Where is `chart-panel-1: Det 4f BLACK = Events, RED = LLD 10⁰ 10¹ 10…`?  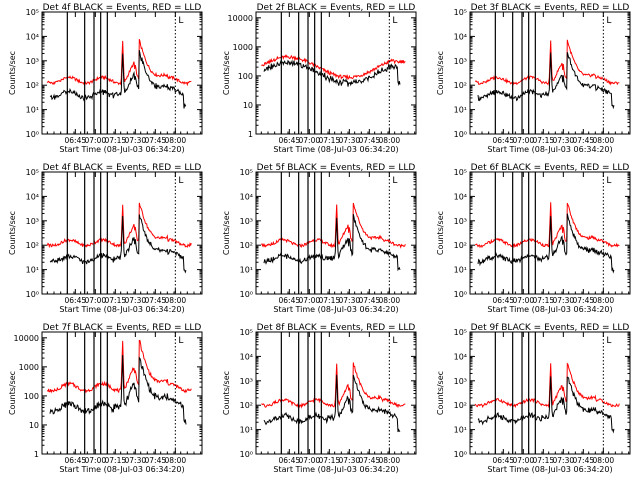 chart-panel-1: Det 4f BLACK = Events, RED = LLD 10⁰ 10¹ 10… is located at coordinates (105, 78).